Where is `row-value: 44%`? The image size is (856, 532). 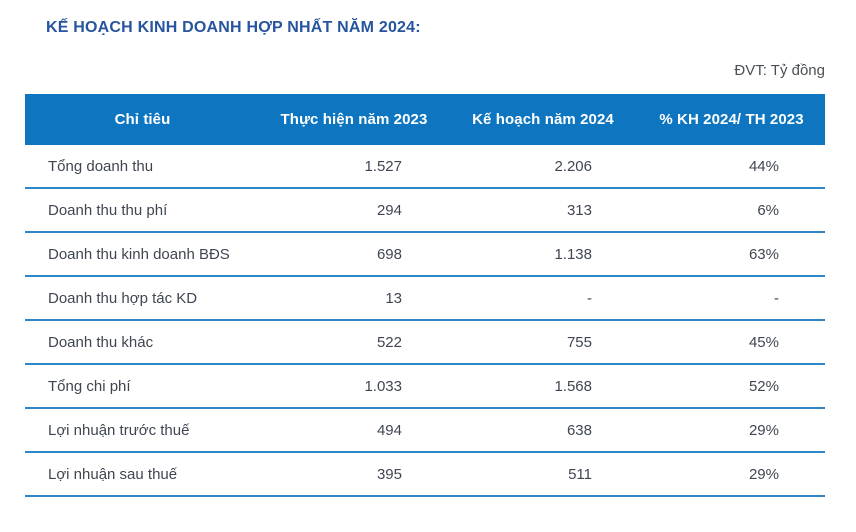 row-value: 44% is located at coordinates (731, 167).